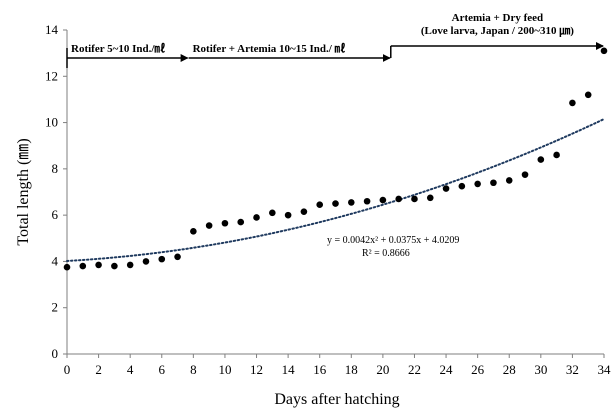  Describe the element at coordinates (56, 191) in the screenshot. I see `y-axis-ticks: 0 2 4 6 8 10 12 14` at that location.